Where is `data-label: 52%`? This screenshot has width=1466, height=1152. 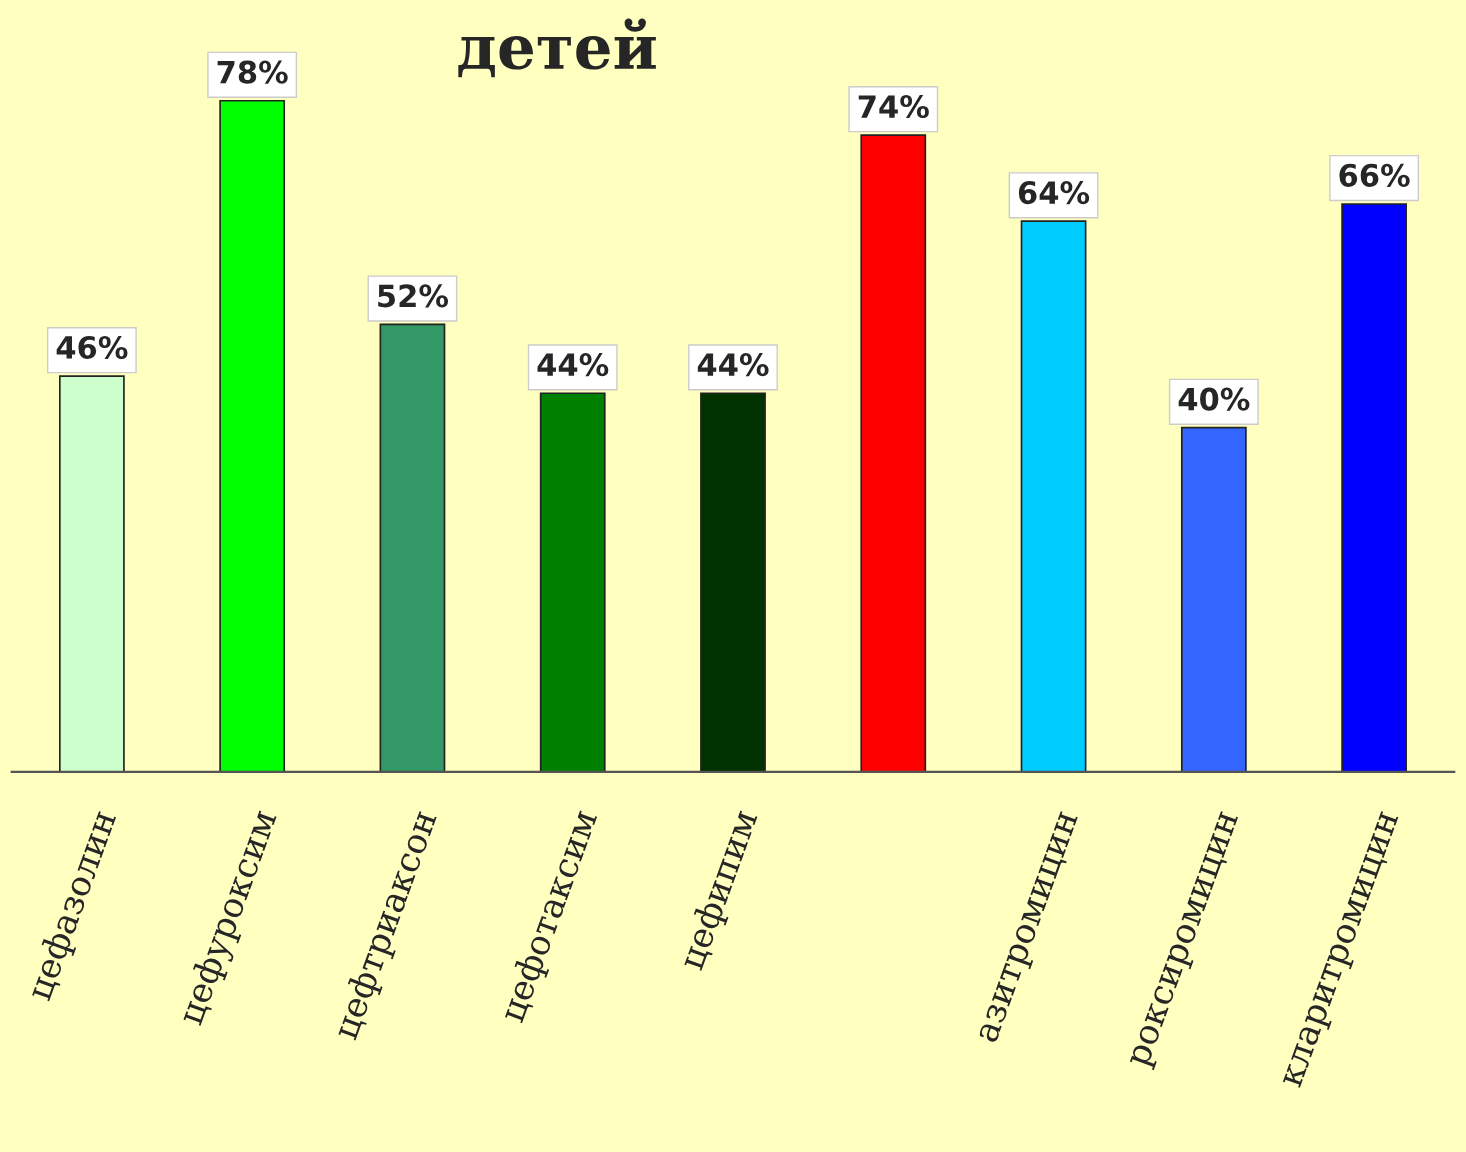
data-label: 52% is located at coordinates (413, 296).